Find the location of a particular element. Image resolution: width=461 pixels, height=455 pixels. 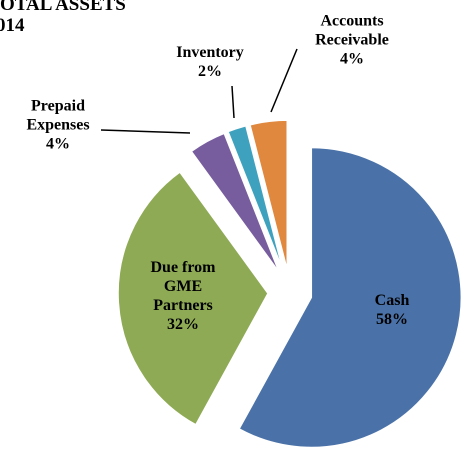

slice-label: Due from GME Partners 32% is located at coordinates (183, 296).